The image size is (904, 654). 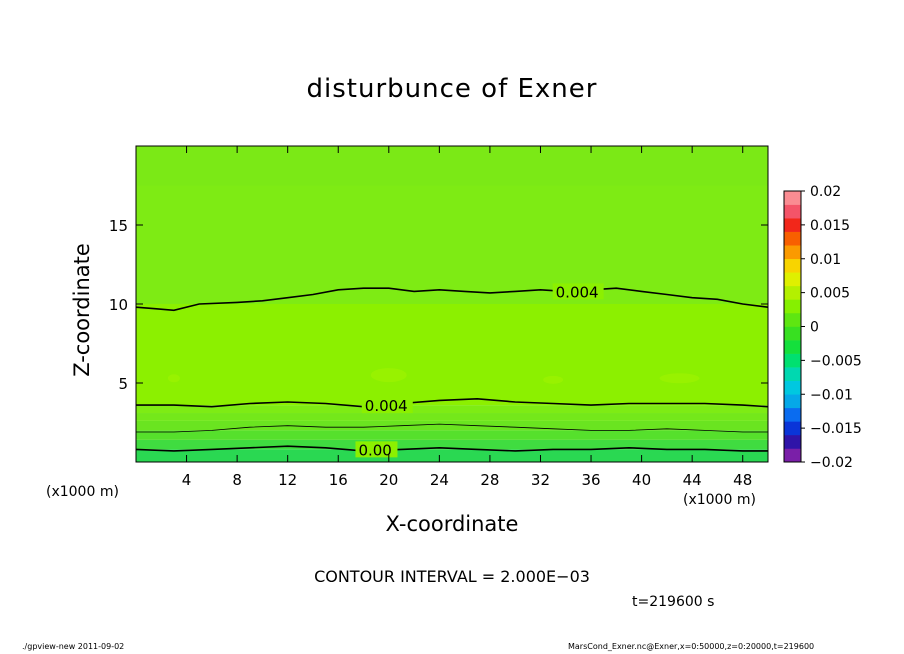 What do you see at coordinates (73, 646) in the screenshot?
I see `footer-left: ./gpview-new 2011-09-02` at bounding box center [73, 646].